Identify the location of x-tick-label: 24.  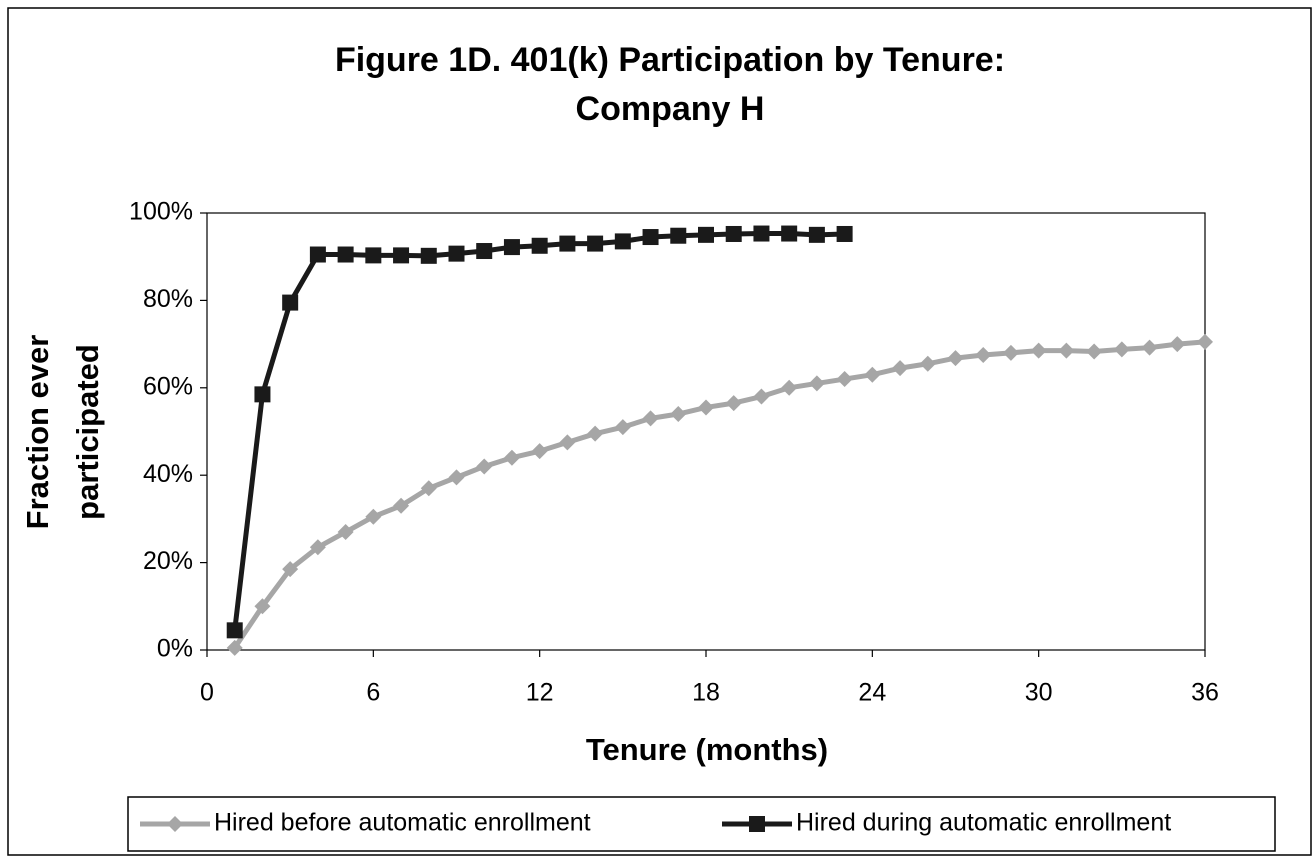
(872, 693).